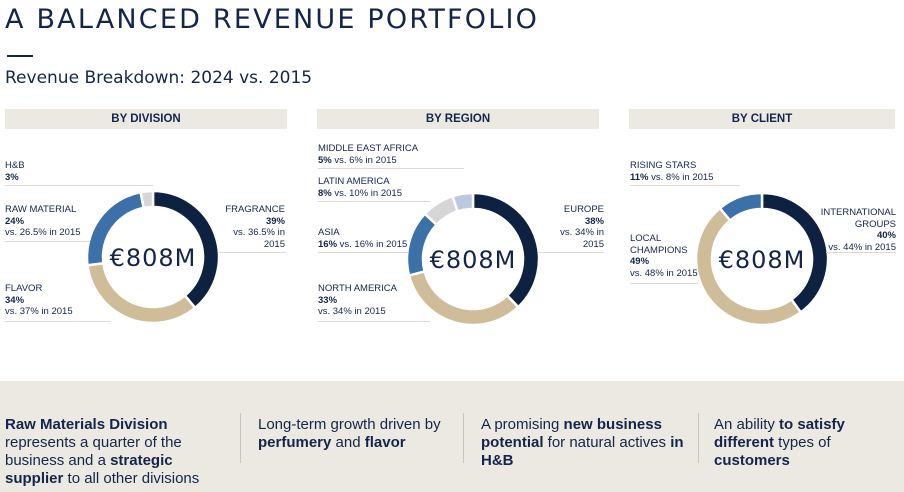 The height and width of the screenshot is (492, 904). I want to click on label-mea-line: 5% vs. 6% in 2015, so click(368, 161).